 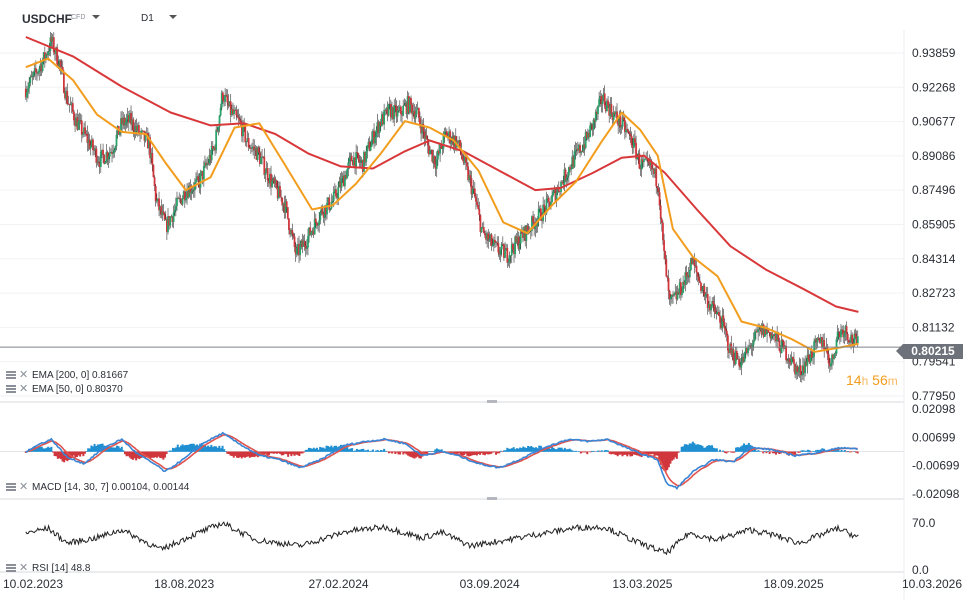 I want to click on date-axis-tick: 18.08.2023, so click(x=184, y=584).